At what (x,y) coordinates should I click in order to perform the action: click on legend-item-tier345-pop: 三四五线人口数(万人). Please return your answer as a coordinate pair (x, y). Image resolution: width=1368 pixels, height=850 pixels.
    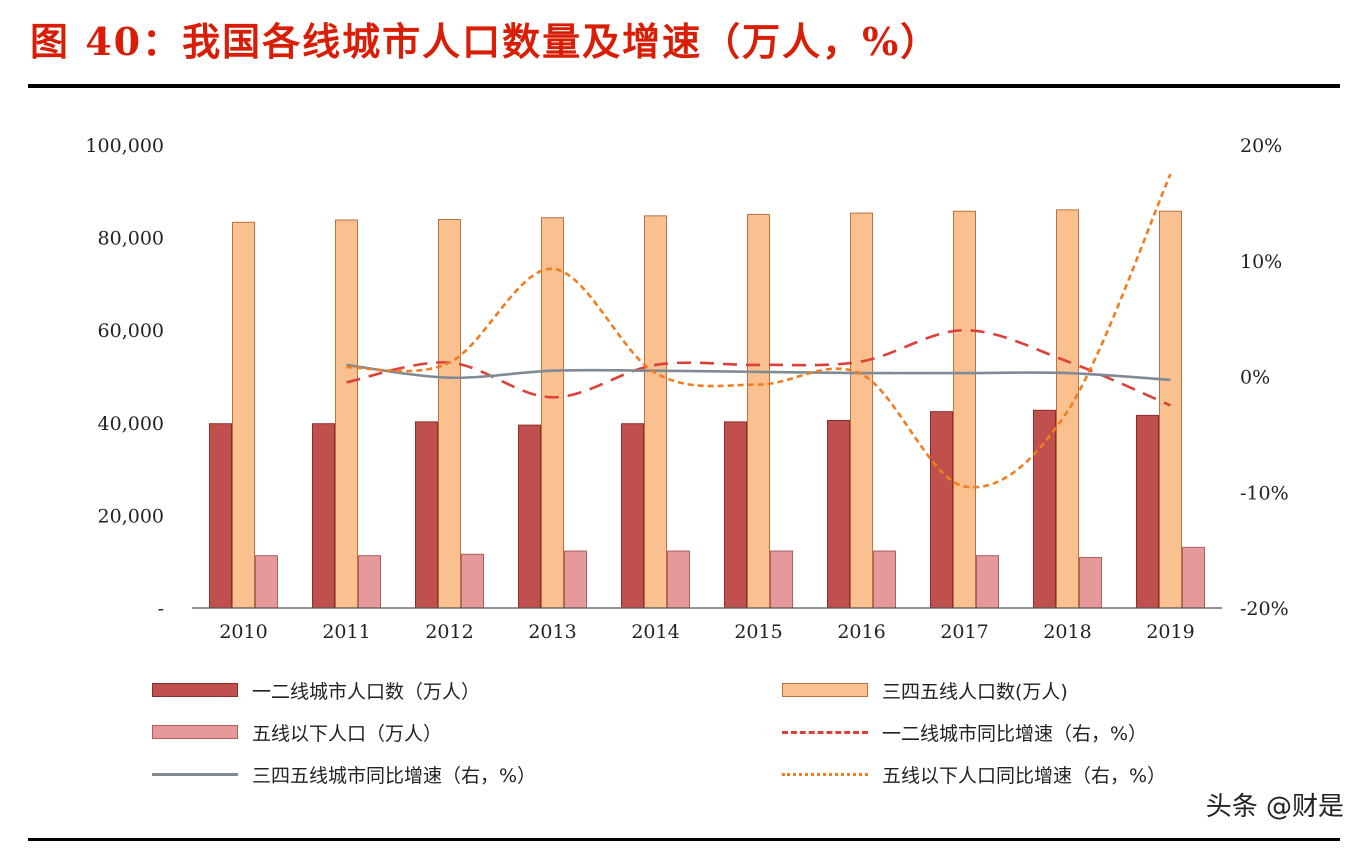
    Looking at the image, I should click on (925, 690).